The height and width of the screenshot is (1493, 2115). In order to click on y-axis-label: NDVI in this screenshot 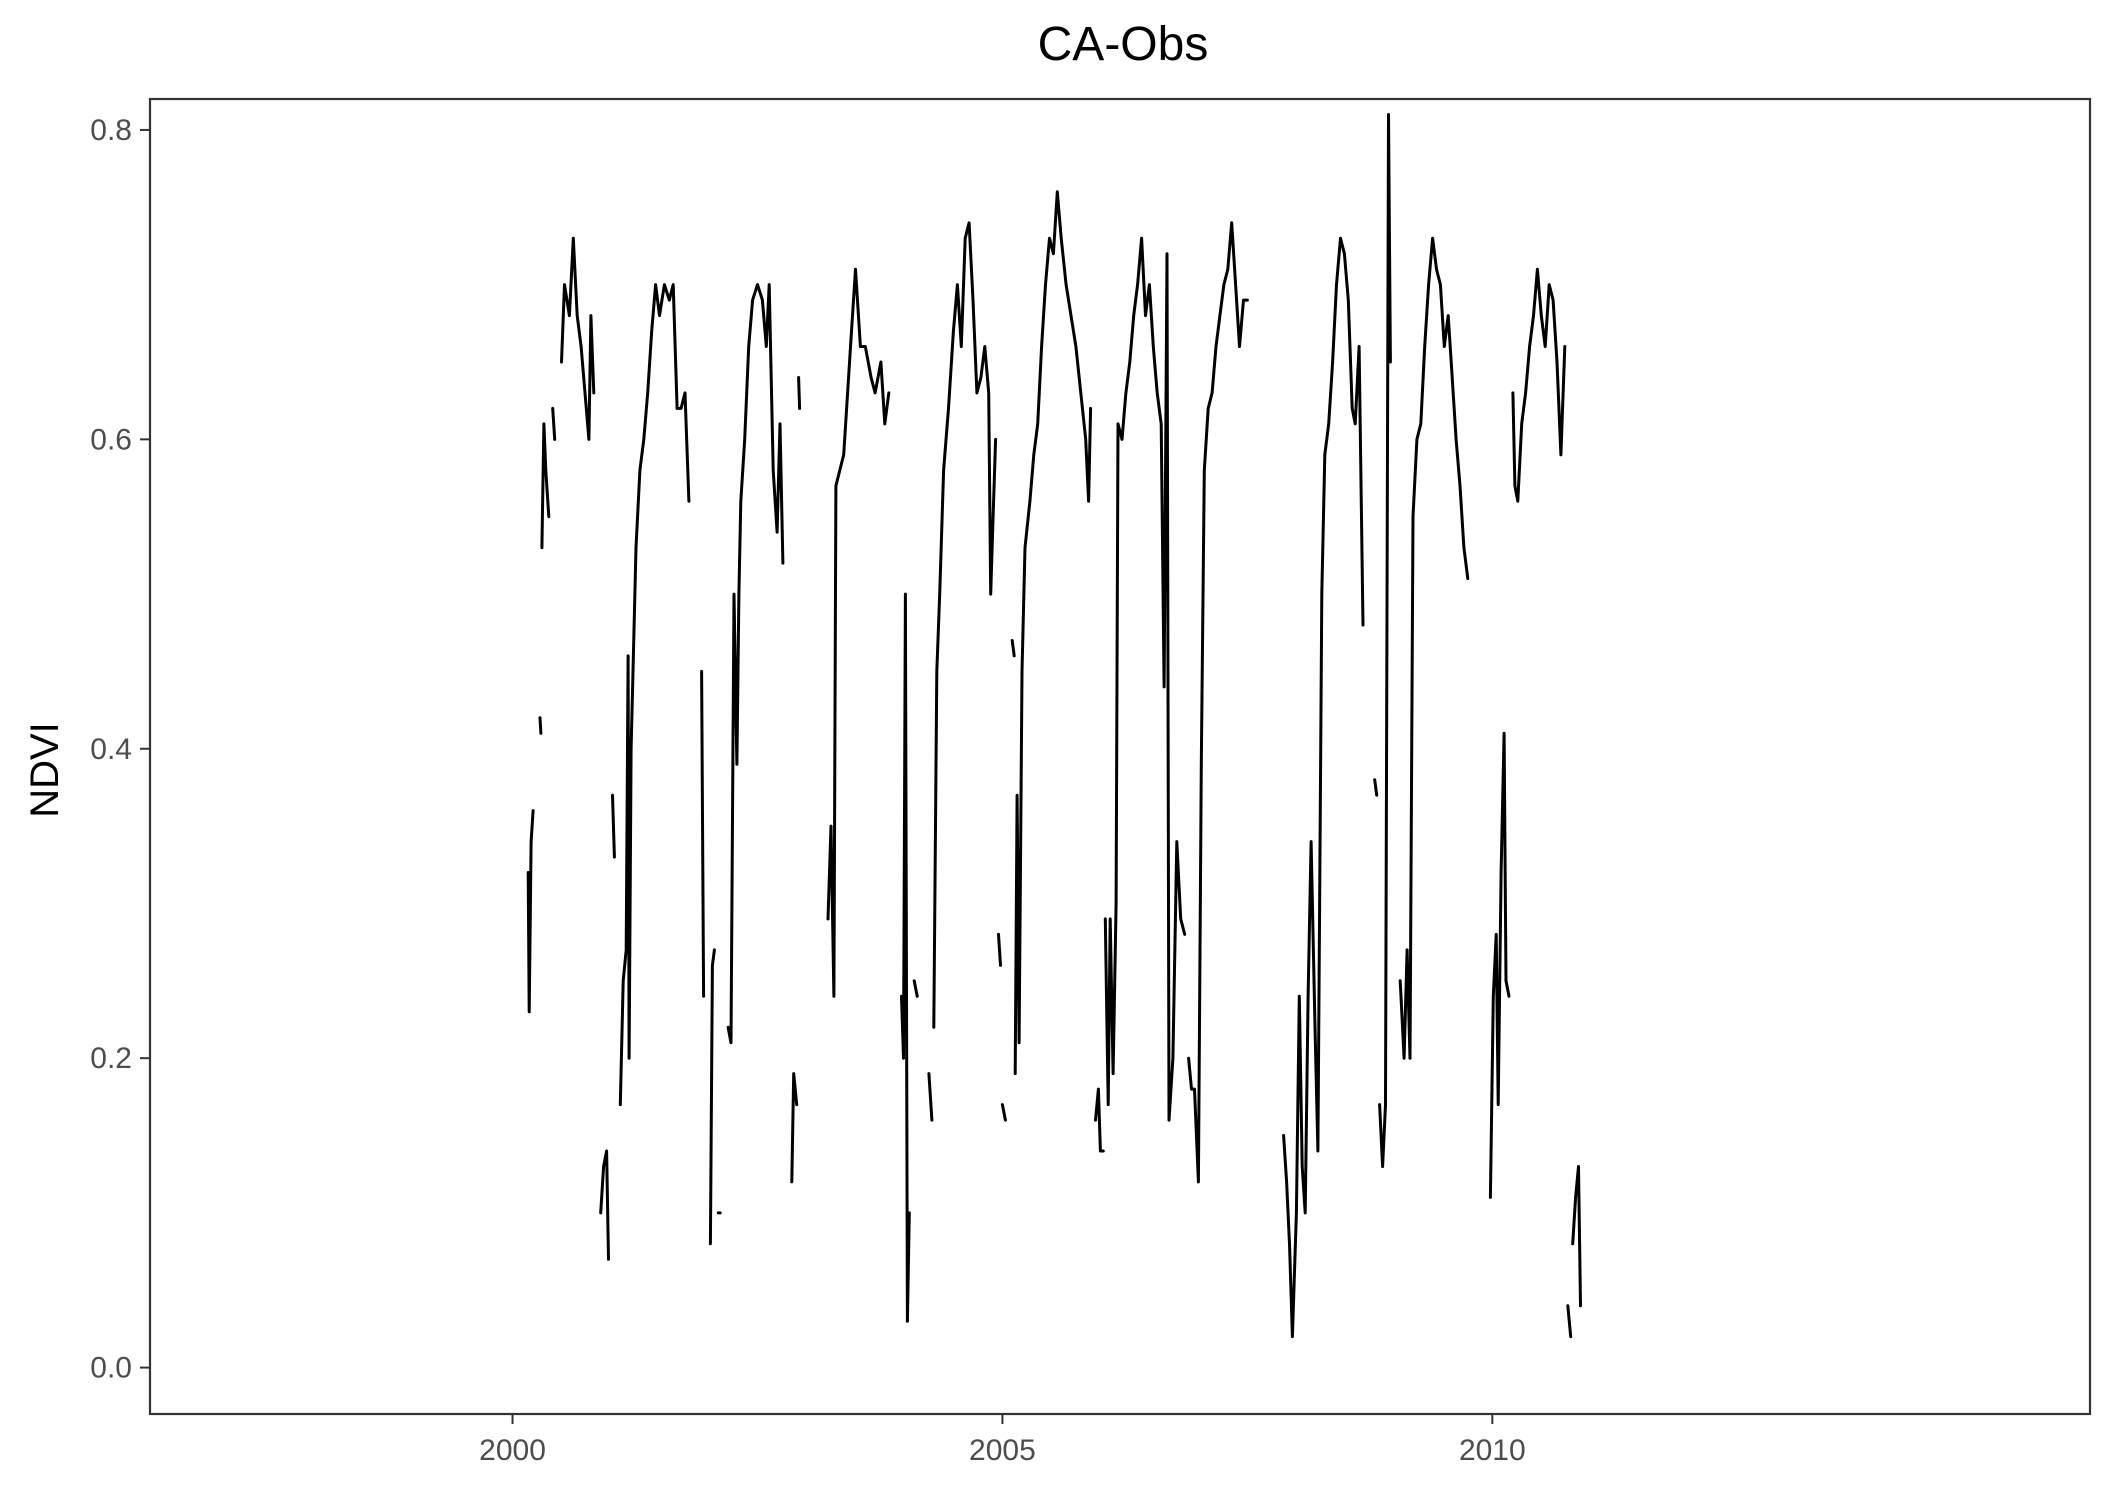, I will do `click(45, 770)`.